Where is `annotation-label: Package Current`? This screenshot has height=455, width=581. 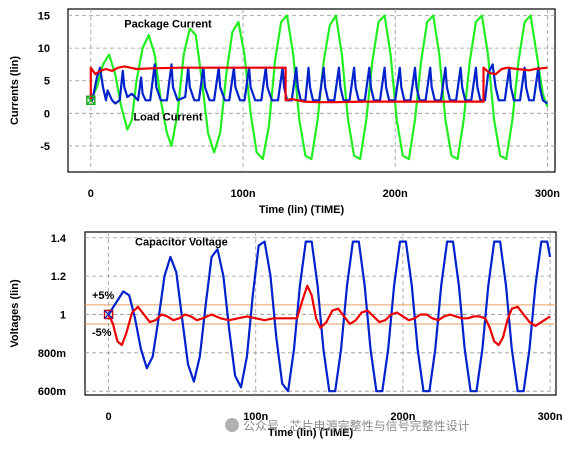 annotation-label: Package Current is located at coordinates (168, 24).